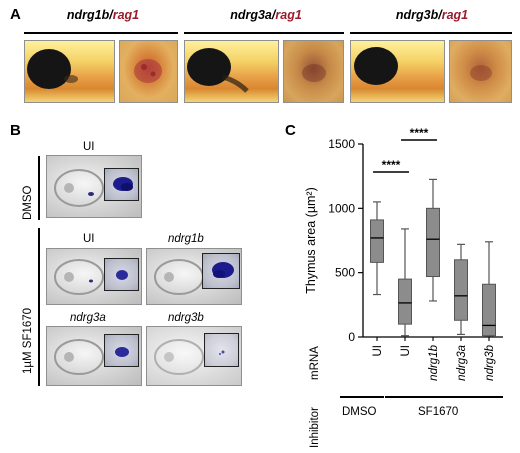  What do you see at coordinates (251, 15) in the screenshot?
I see `gene-name: ndrg3a` at bounding box center [251, 15].